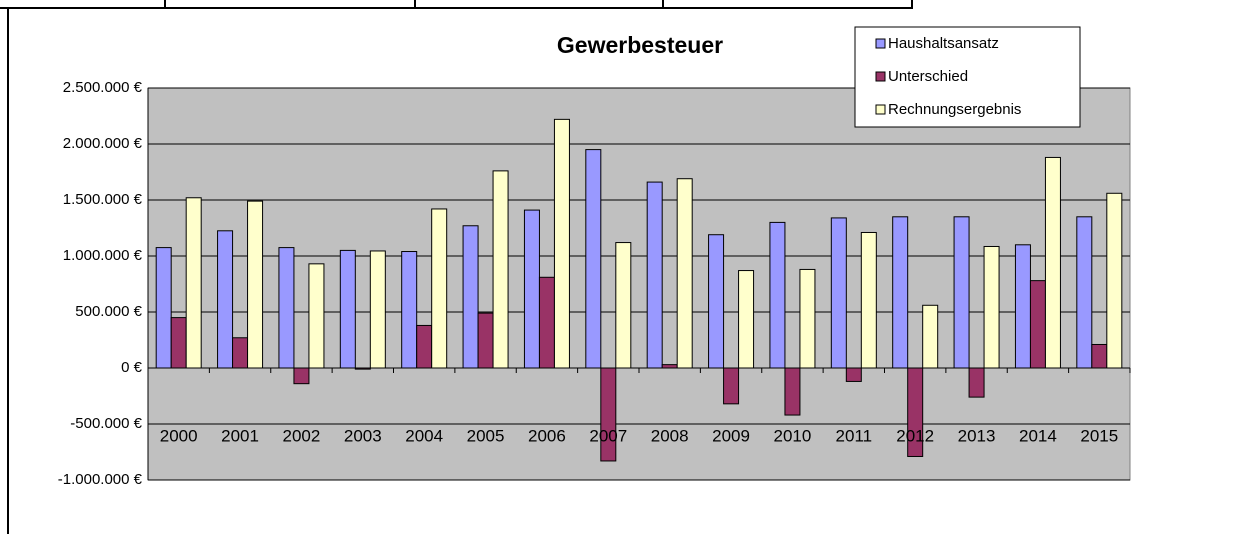  Describe the element at coordinates (179, 435) in the screenshot. I see `x-tick-label: 2000` at that location.